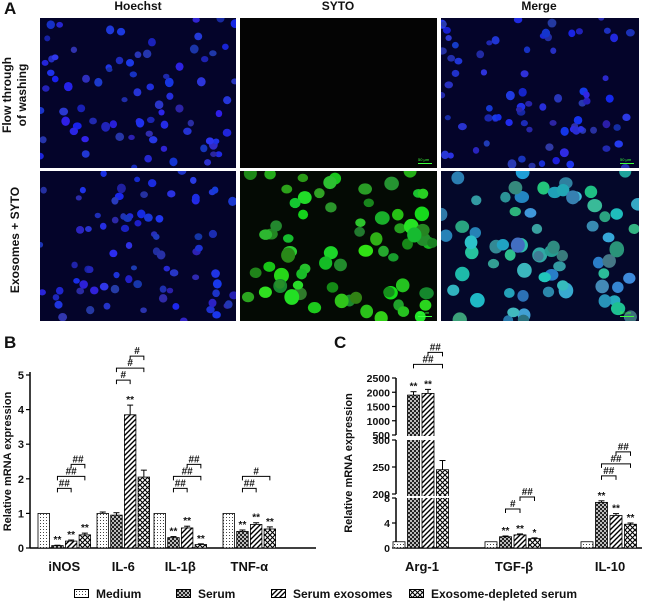 The height and width of the screenshot is (604, 650). What do you see at coordinates (381, 495) in the screenshot?
I see `y-tick-label: 200` at bounding box center [381, 495].